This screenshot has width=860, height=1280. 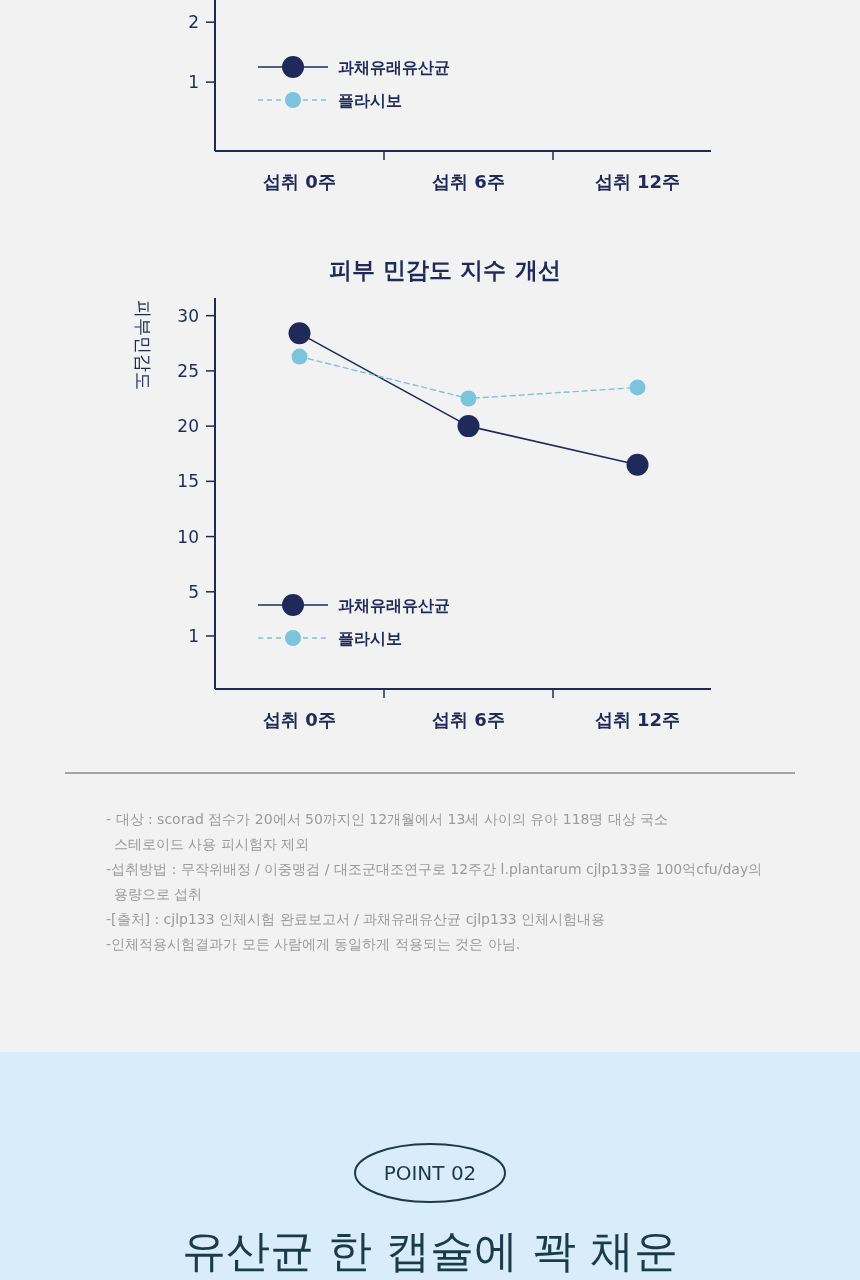 I want to click on text: POINT 02, so click(x=430, y=1173).